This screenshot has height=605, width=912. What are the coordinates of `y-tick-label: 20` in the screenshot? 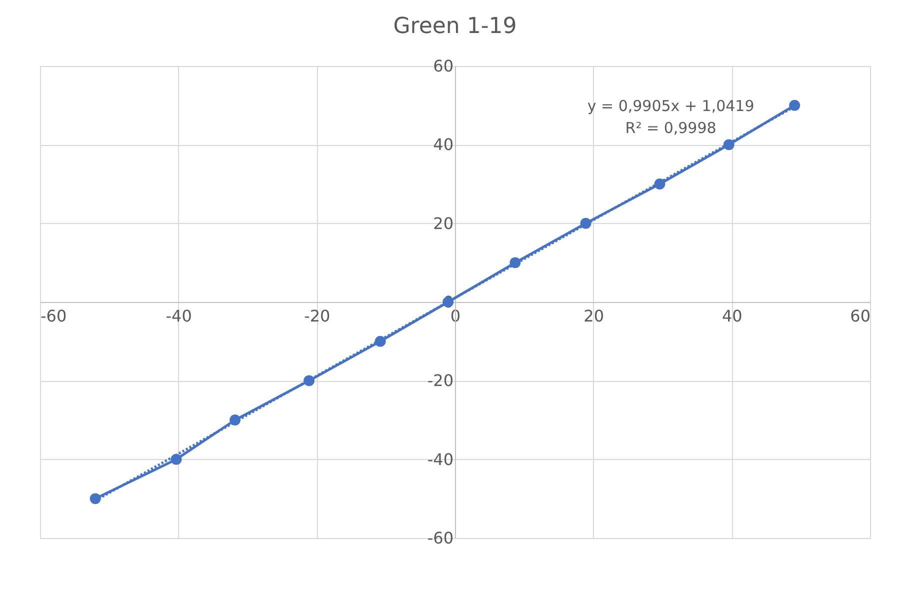 It's located at (443, 223).